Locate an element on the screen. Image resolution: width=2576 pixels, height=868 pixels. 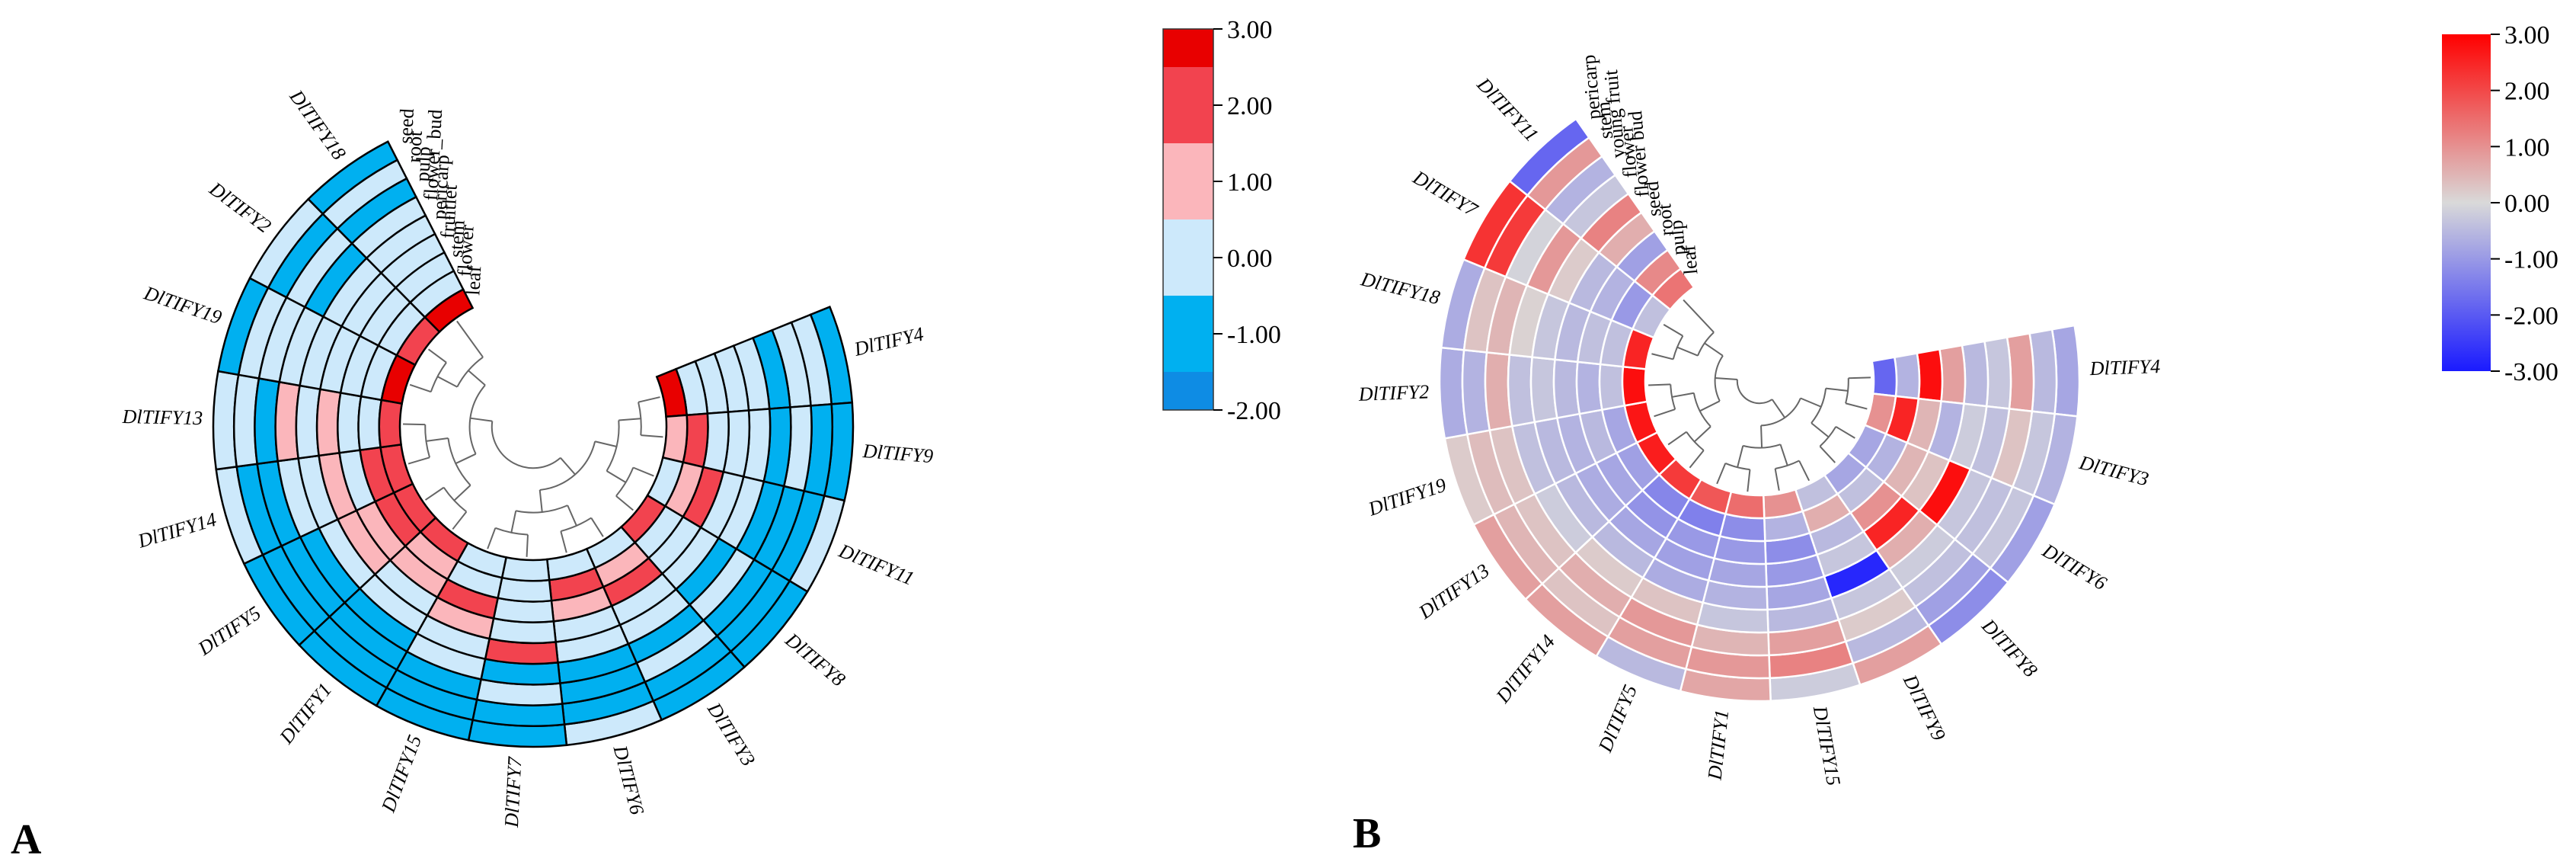
gene-label: DlTIFY2 is located at coordinates (1393, 392).